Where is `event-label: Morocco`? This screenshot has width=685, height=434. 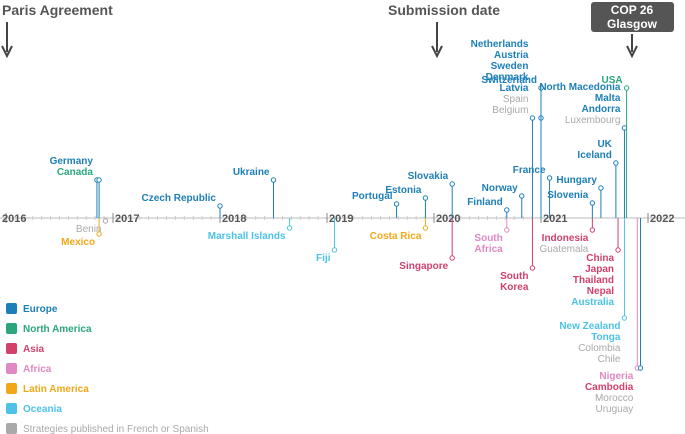 event-label: Morocco is located at coordinates (614, 398).